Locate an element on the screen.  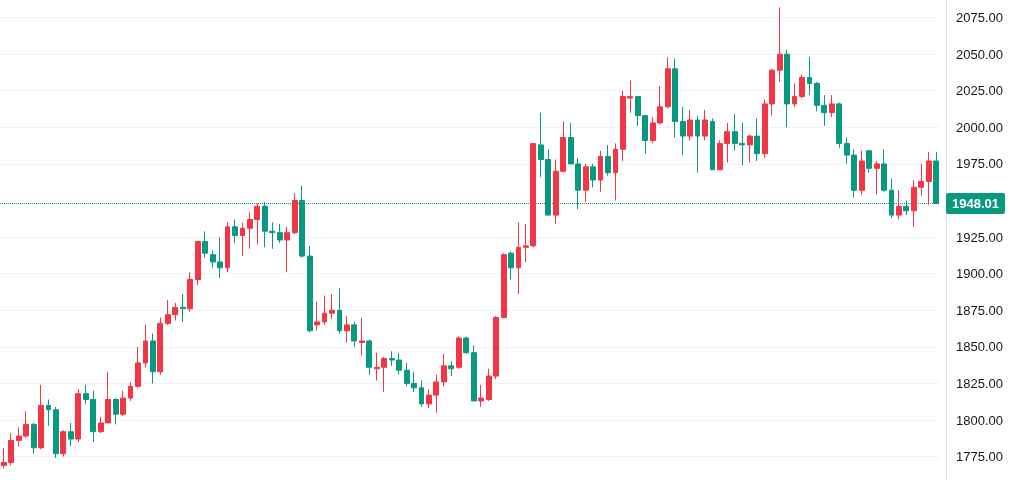
y-tick-label: 2000.00 is located at coordinates (979, 127).